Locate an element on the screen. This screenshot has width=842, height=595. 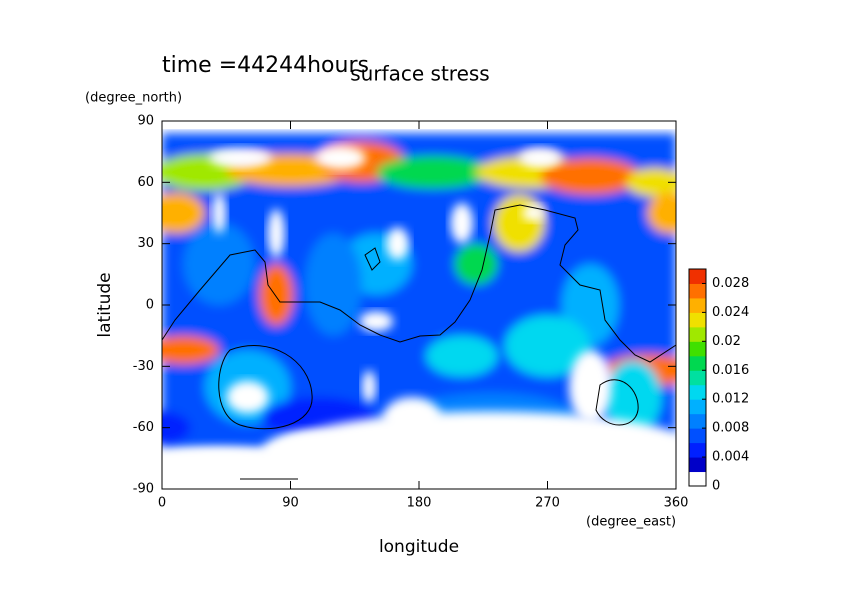
colorbar-tick-label: 0 is located at coordinates (716, 486).